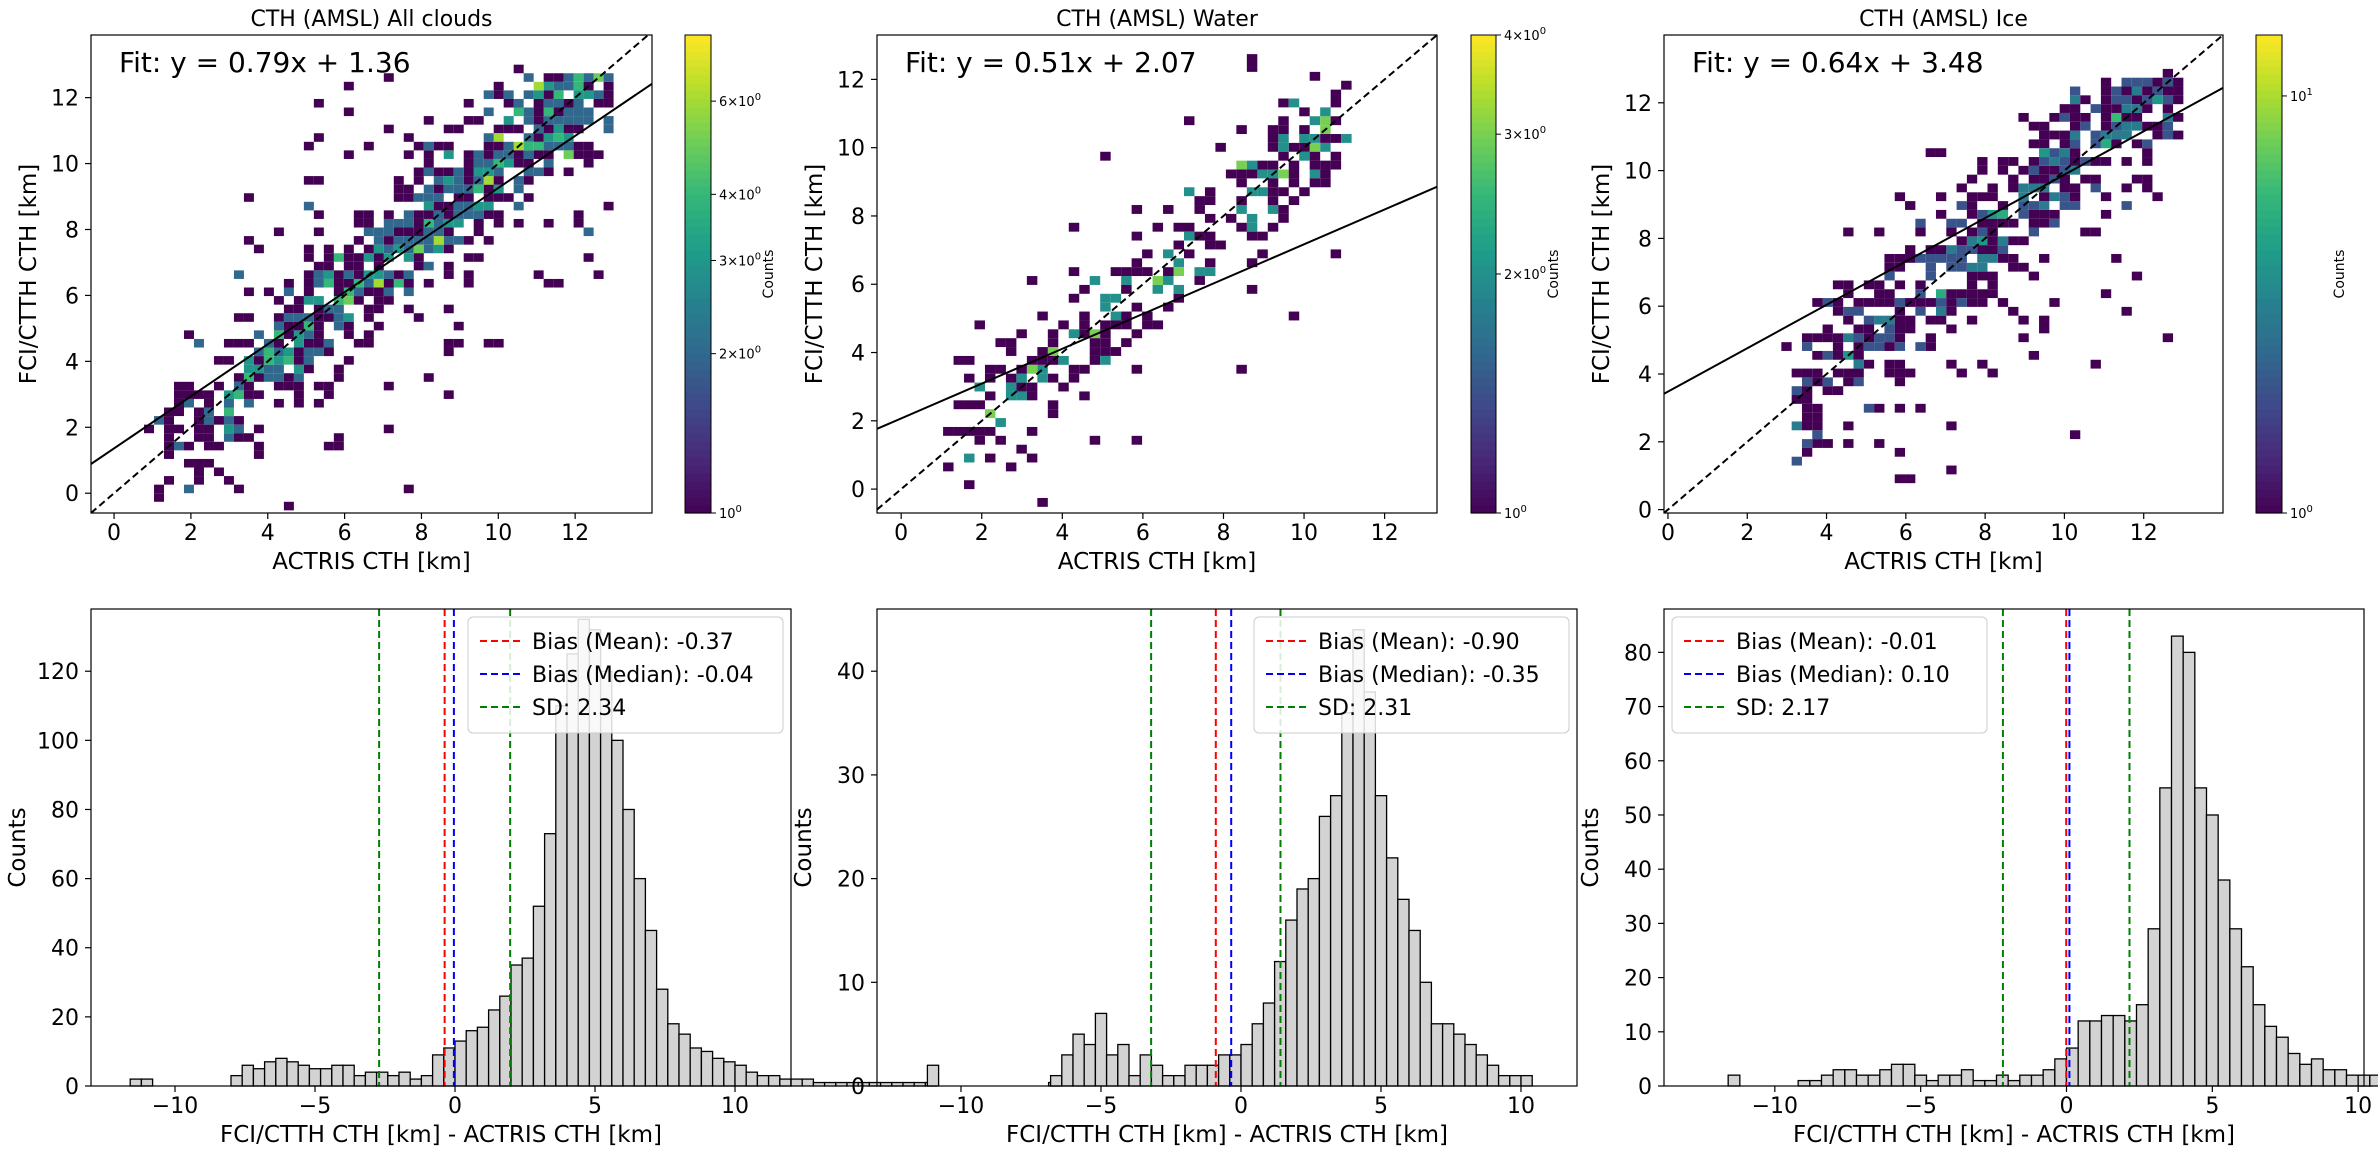  What do you see at coordinates (1837, 642) in the screenshot?
I see `legend-entry: Bias (Mean): -0.01` at bounding box center [1837, 642].